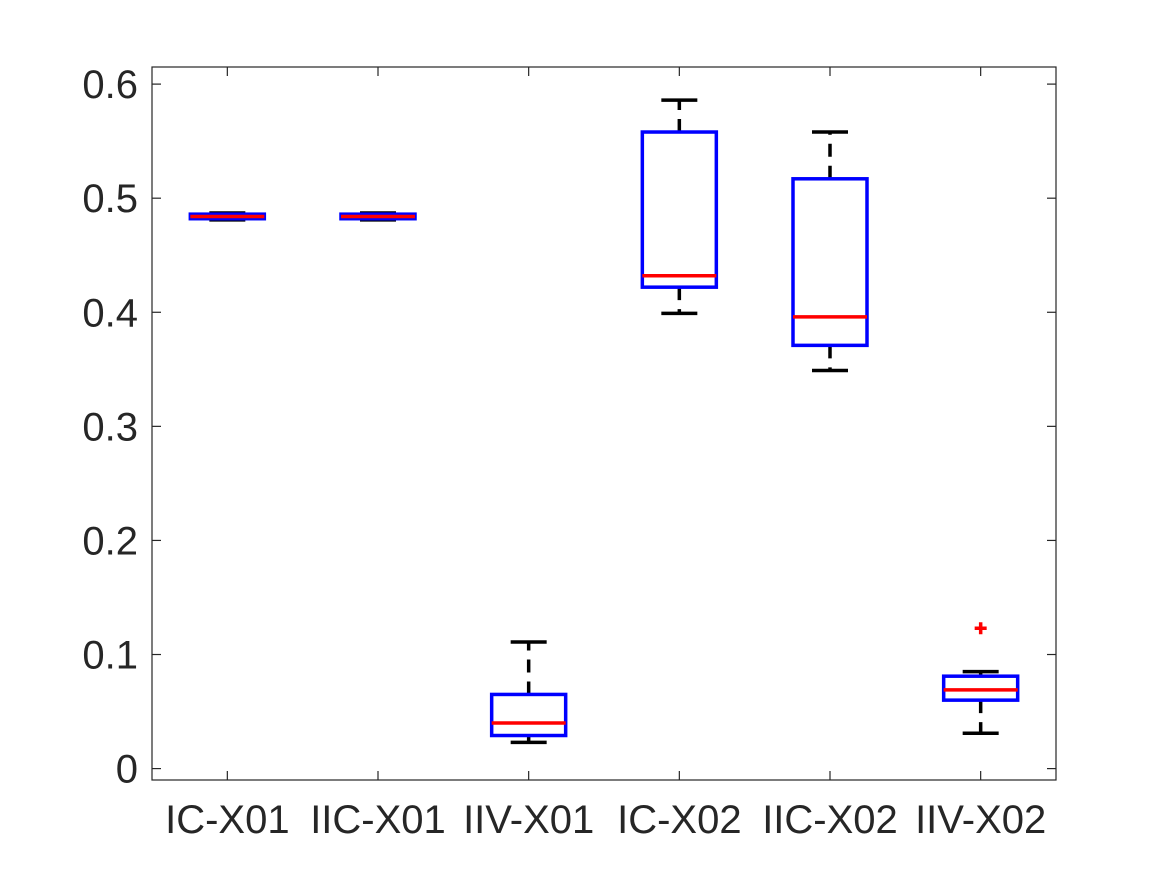 This screenshot has width=1167, height=875. I want to click on x-tick-label: IIC-X02, so click(830, 820).